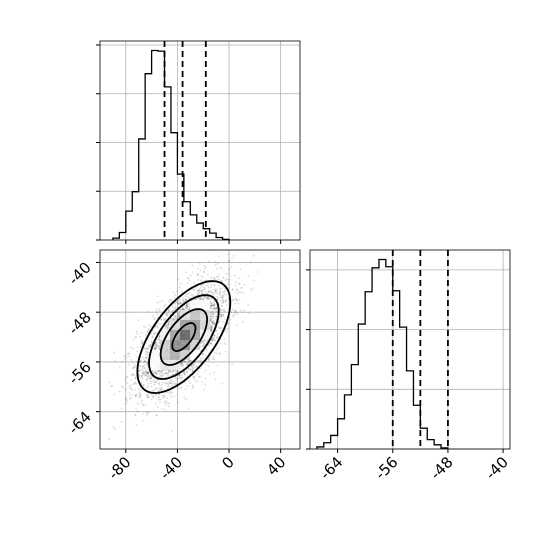  What do you see at coordinates (80, 423) in the screenshot?
I see `joint-ytick-label: -64` at bounding box center [80, 423].